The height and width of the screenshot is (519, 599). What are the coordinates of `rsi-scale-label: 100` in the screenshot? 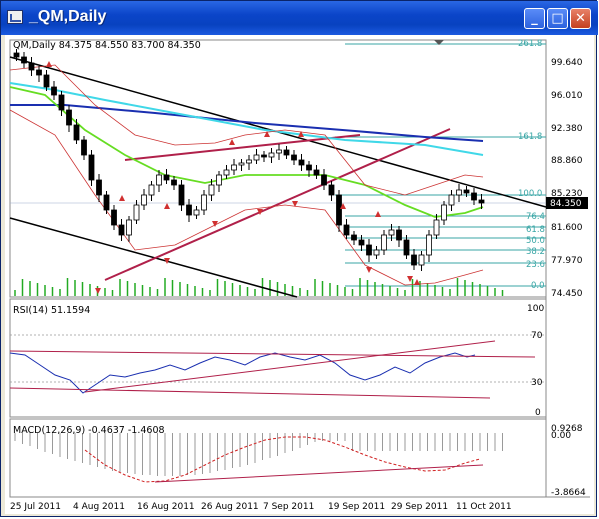 It's located at (535, 309).